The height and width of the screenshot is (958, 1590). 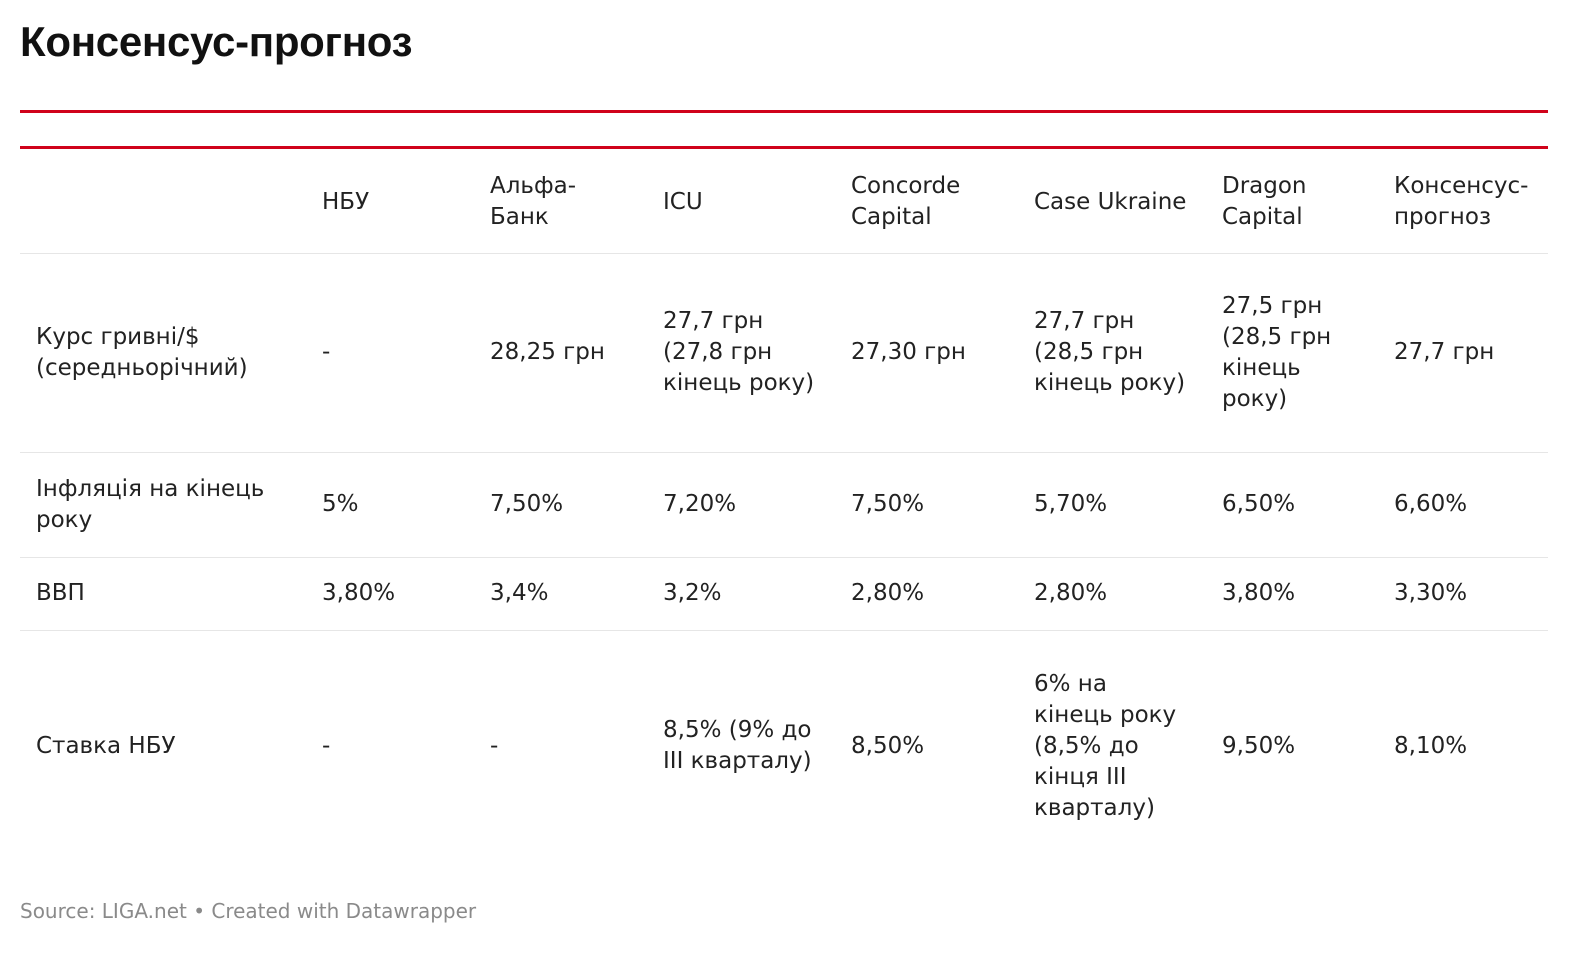 I want to click on header-cell-icu: ICU, so click(x=741, y=203).